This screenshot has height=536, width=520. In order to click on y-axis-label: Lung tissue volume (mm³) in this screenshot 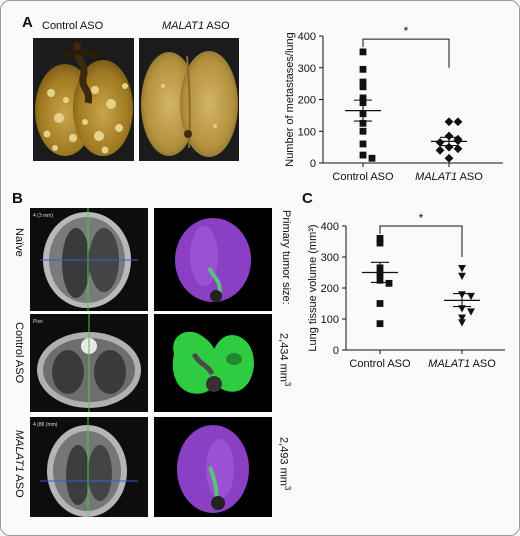, I will do `click(313, 287)`.